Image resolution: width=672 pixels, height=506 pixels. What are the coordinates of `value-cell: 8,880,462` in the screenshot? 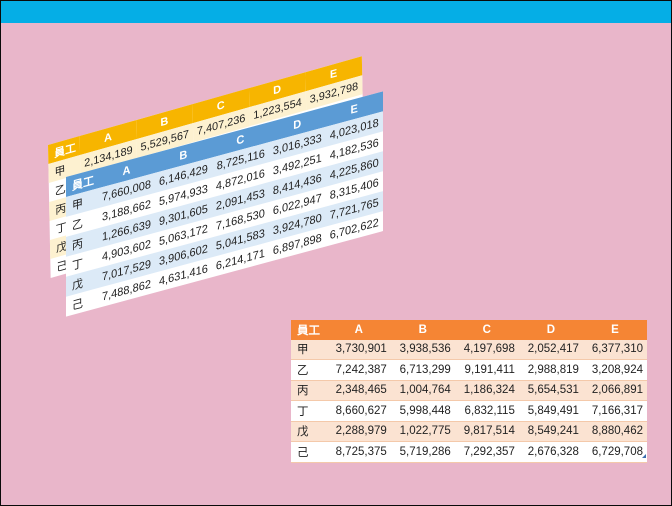 It's located at (614, 431).